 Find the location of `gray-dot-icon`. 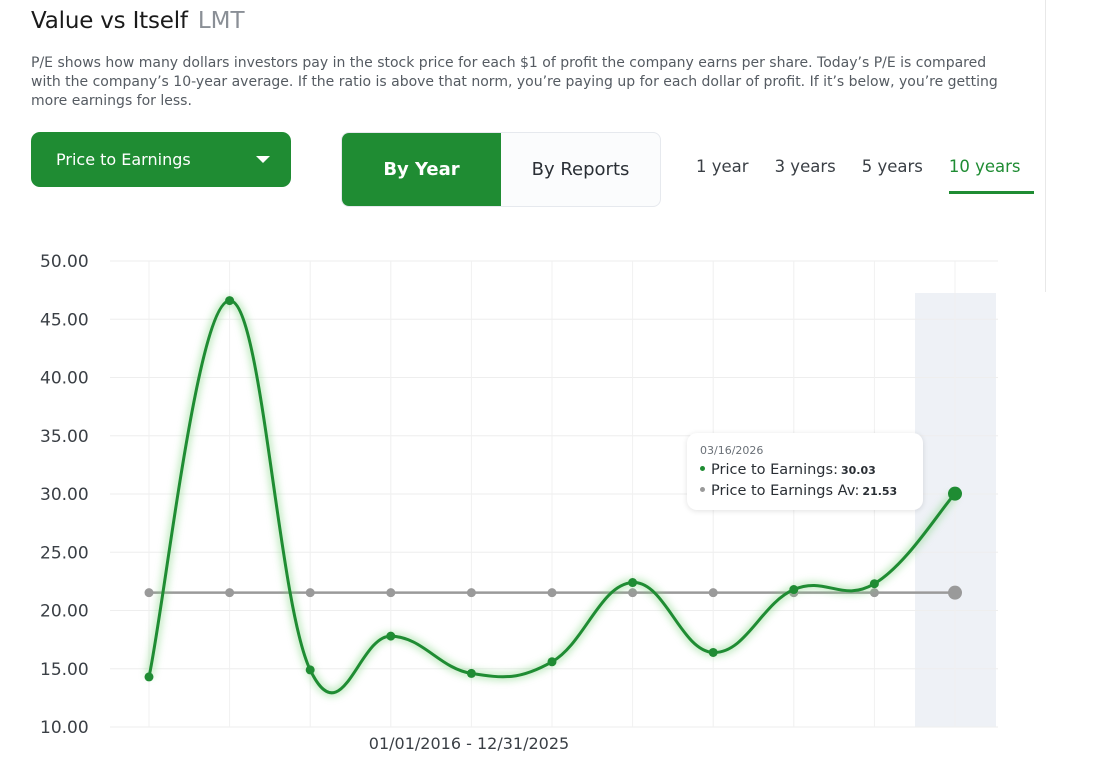

gray-dot-icon is located at coordinates (702, 489).